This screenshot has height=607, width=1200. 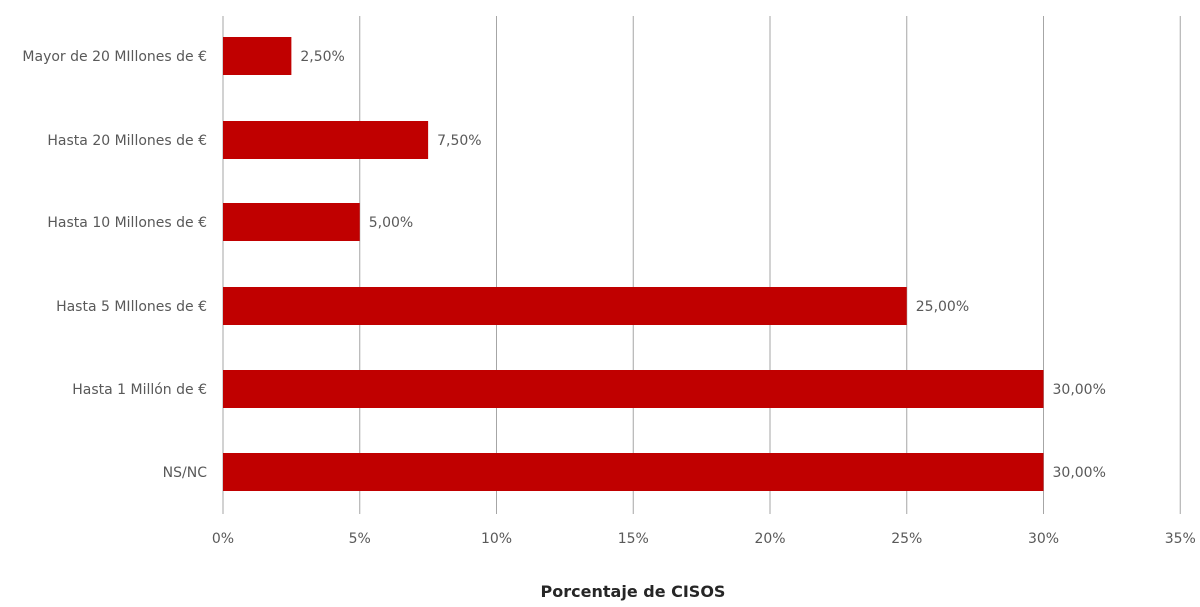 I want to click on category-label: Mayor de 20 MIllones de €, so click(x=114, y=57).